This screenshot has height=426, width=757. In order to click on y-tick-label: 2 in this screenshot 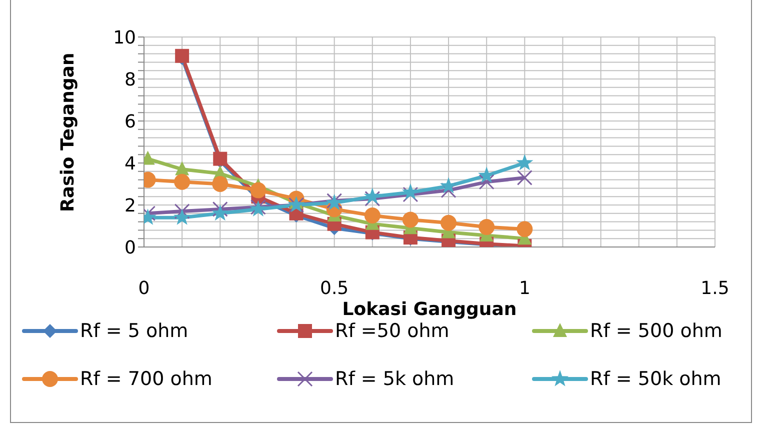, I will do `click(130, 205)`.